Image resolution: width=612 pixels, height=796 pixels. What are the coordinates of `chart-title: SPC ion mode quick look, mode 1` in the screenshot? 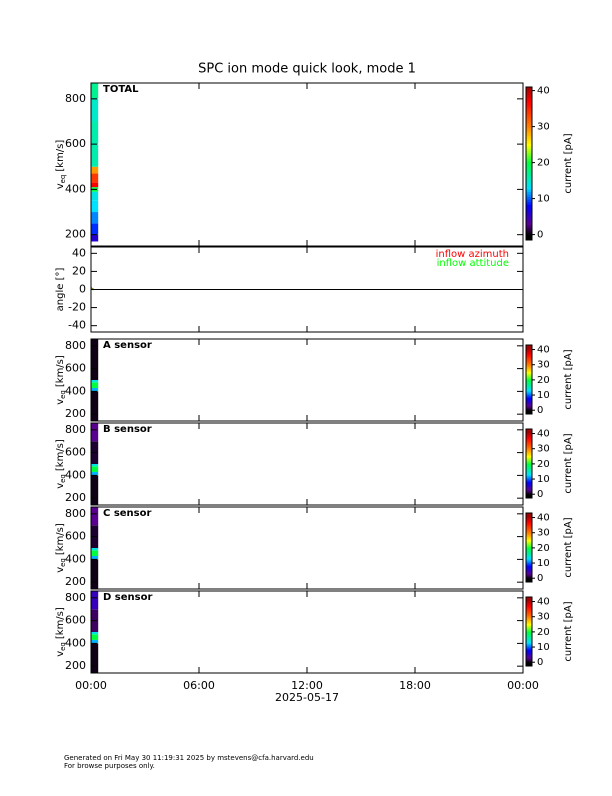 It's located at (307, 69).